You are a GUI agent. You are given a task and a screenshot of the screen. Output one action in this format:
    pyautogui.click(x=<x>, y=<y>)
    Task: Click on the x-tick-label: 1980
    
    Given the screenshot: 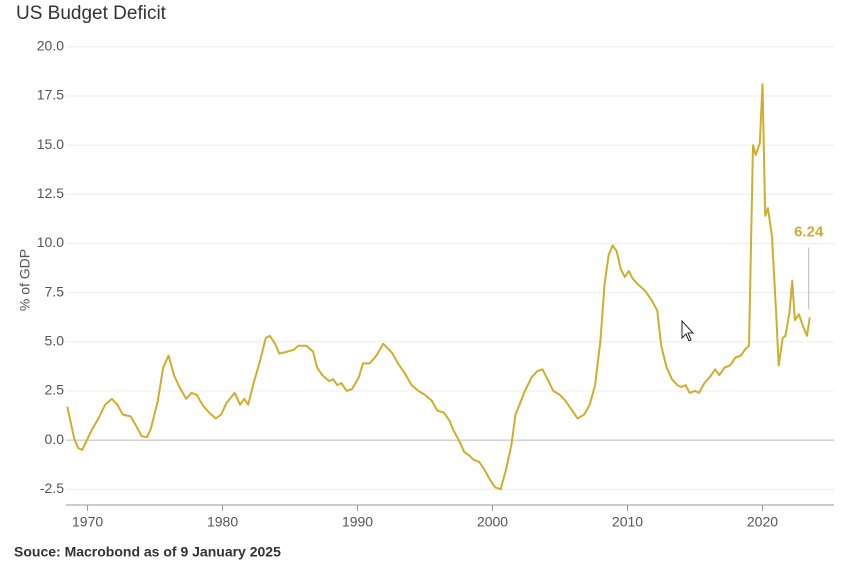 What is the action you would take?
    pyautogui.click(x=222, y=522)
    